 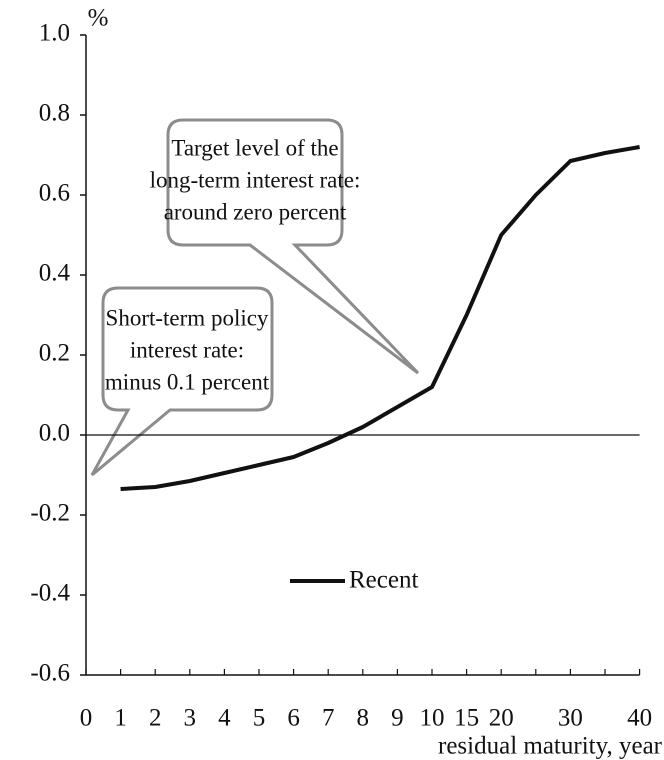 I want to click on annotation-text: Short-term policy, so click(x=187, y=317).